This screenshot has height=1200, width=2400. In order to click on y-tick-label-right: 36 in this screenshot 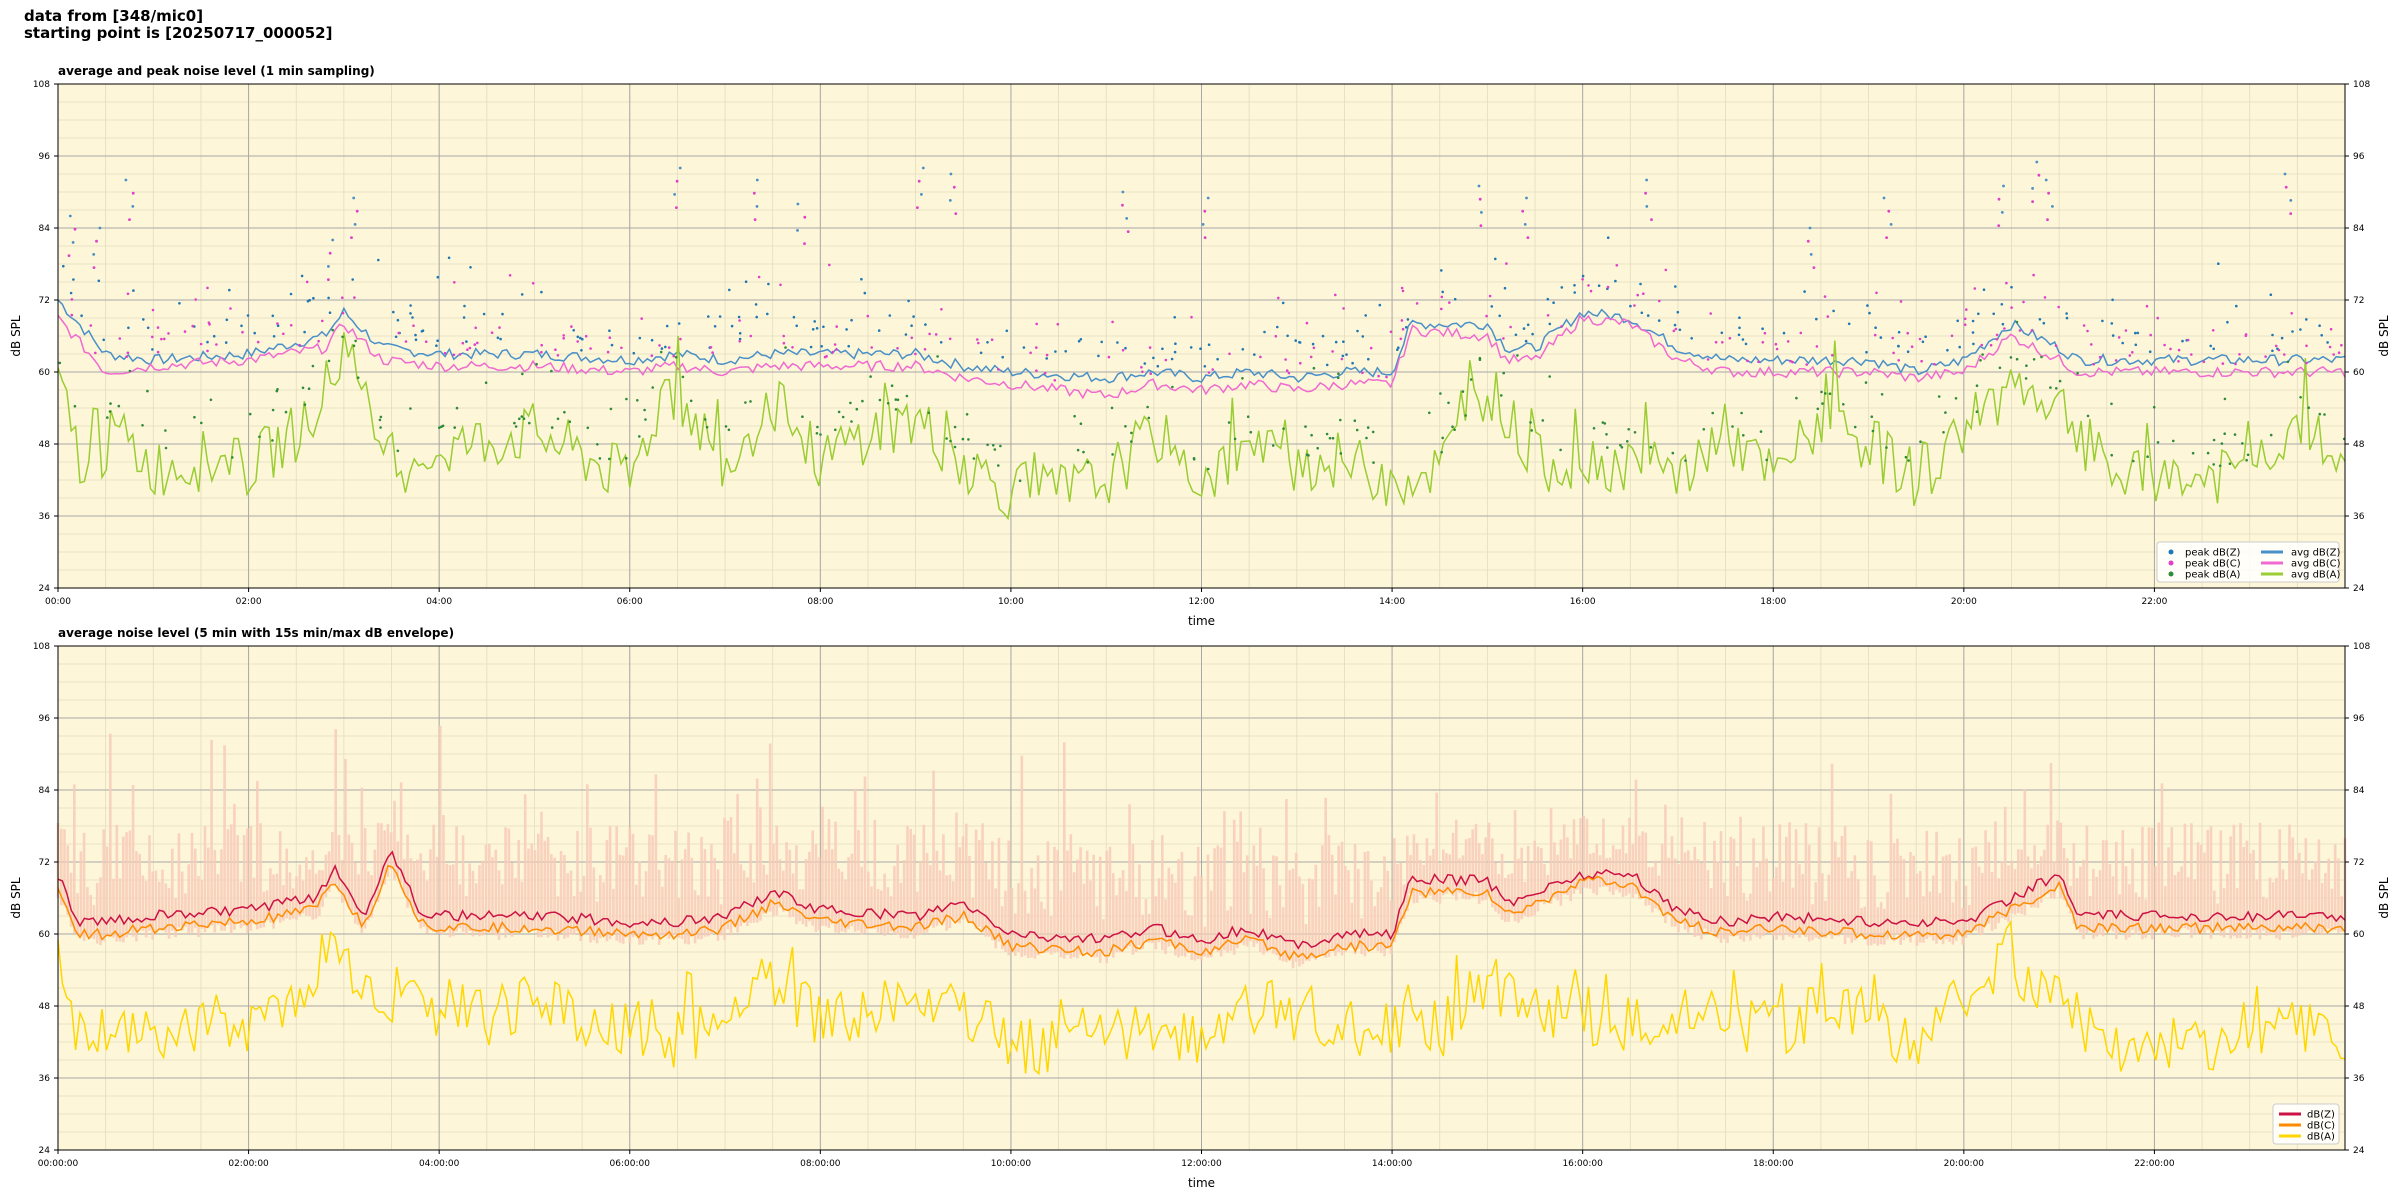, I will do `click(2359, 517)`.